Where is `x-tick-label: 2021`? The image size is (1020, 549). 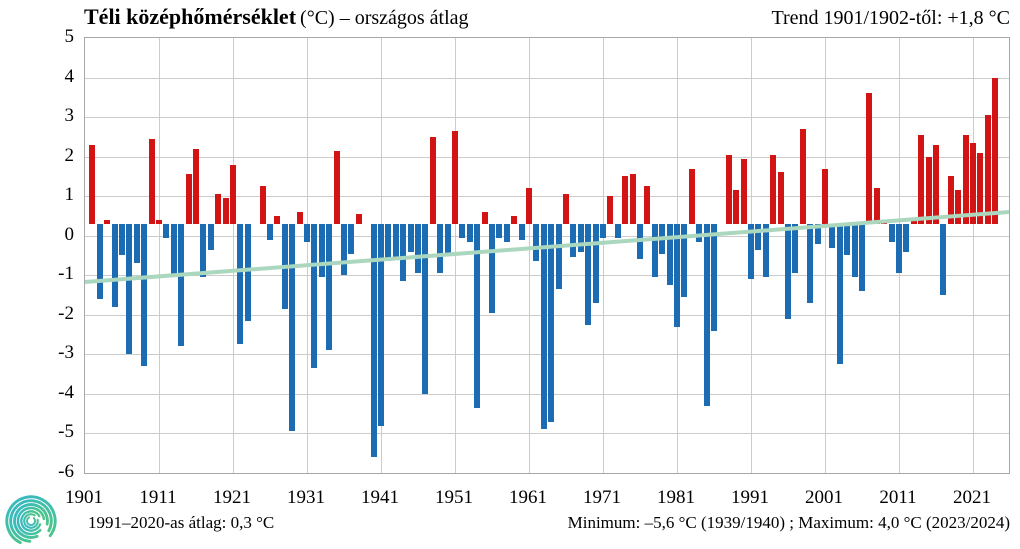
x-tick-label: 2021 is located at coordinates (972, 497).